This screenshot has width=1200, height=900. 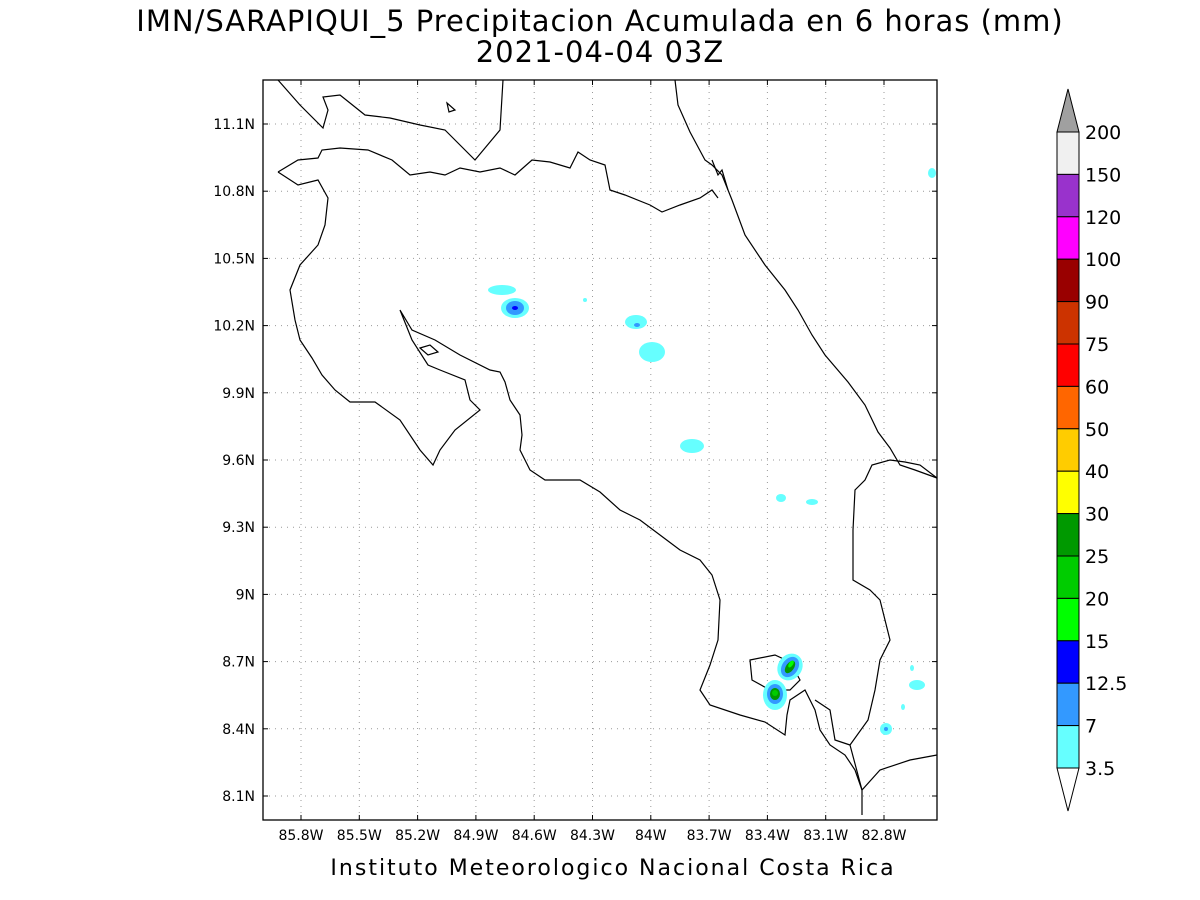 I want to click on lat-tick-label: 9.6N, so click(x=238, y=461).